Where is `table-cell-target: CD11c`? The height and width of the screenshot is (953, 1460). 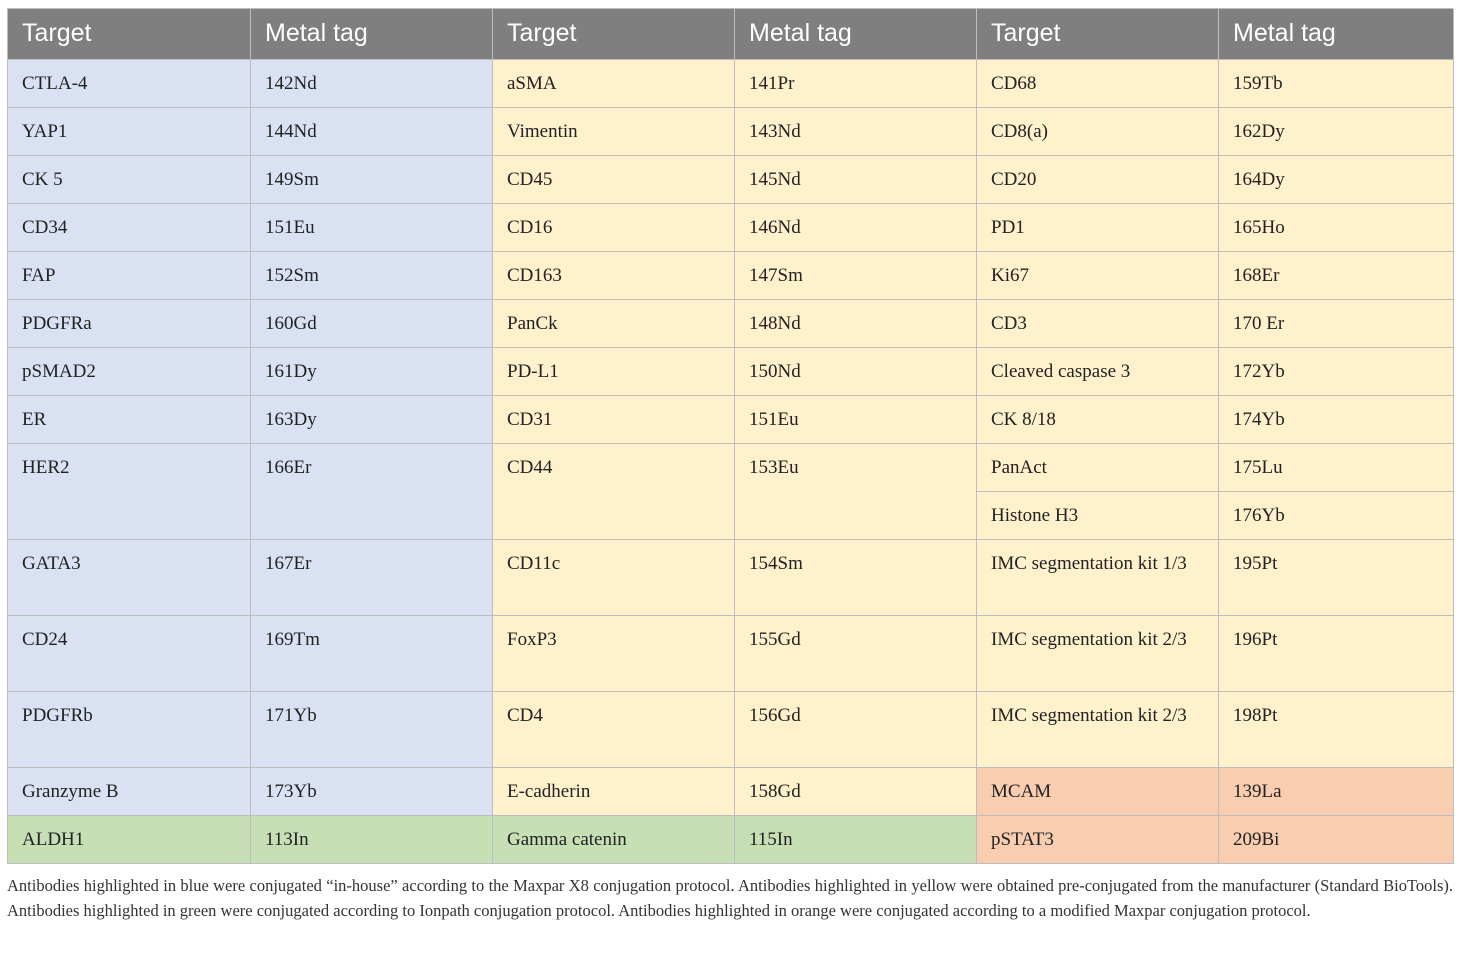 table-cell-target: CD11c is located at coordinates (614, 578).